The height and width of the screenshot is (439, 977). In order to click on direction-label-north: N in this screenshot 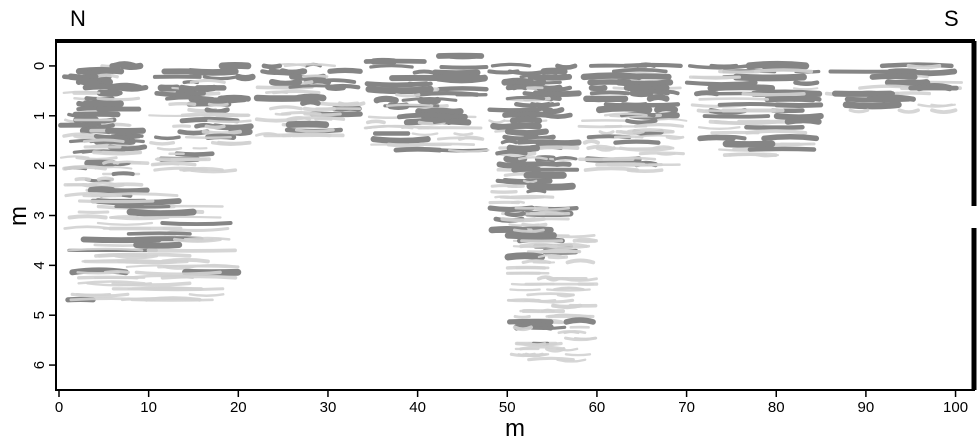, I will do `click(78, 18)`.